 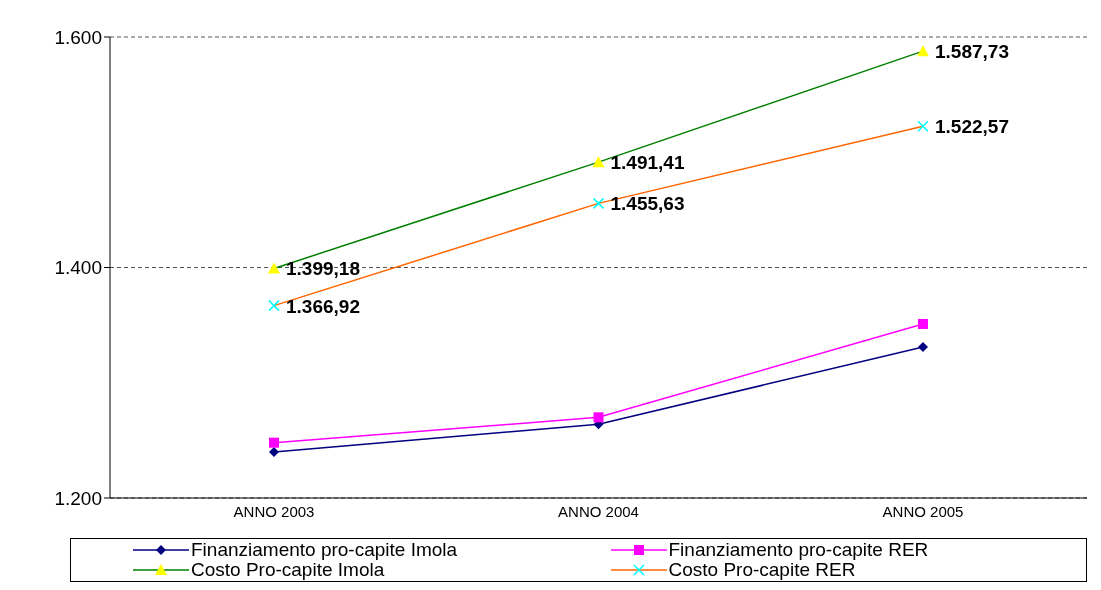 I want to click on data-label: 1.399,18, so click(x=323, y=269).